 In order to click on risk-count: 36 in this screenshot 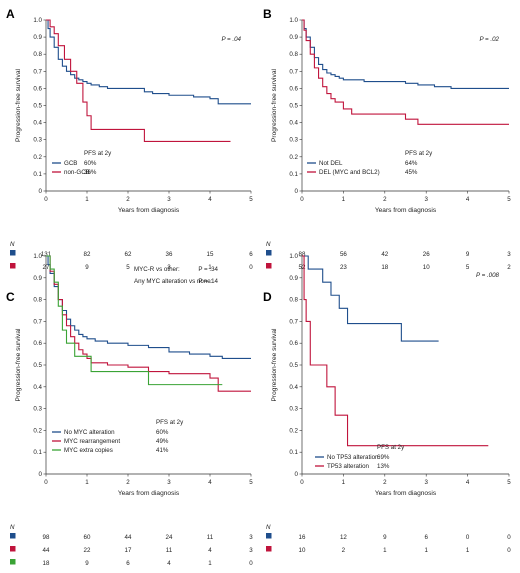, I will do `click(169, 254)`.